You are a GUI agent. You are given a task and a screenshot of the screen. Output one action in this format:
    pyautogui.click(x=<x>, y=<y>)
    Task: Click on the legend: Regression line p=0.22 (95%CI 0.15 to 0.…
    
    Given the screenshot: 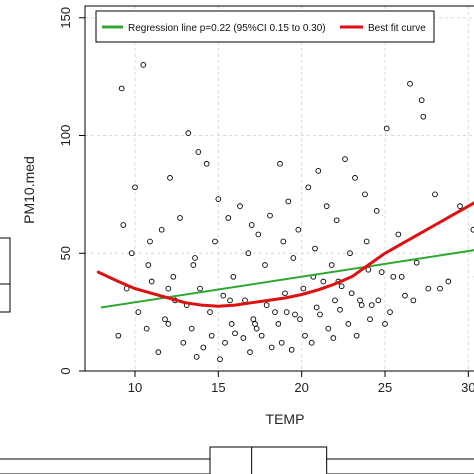 What is the action you would take?
    pyautogui.click(x=265, y=26)
    